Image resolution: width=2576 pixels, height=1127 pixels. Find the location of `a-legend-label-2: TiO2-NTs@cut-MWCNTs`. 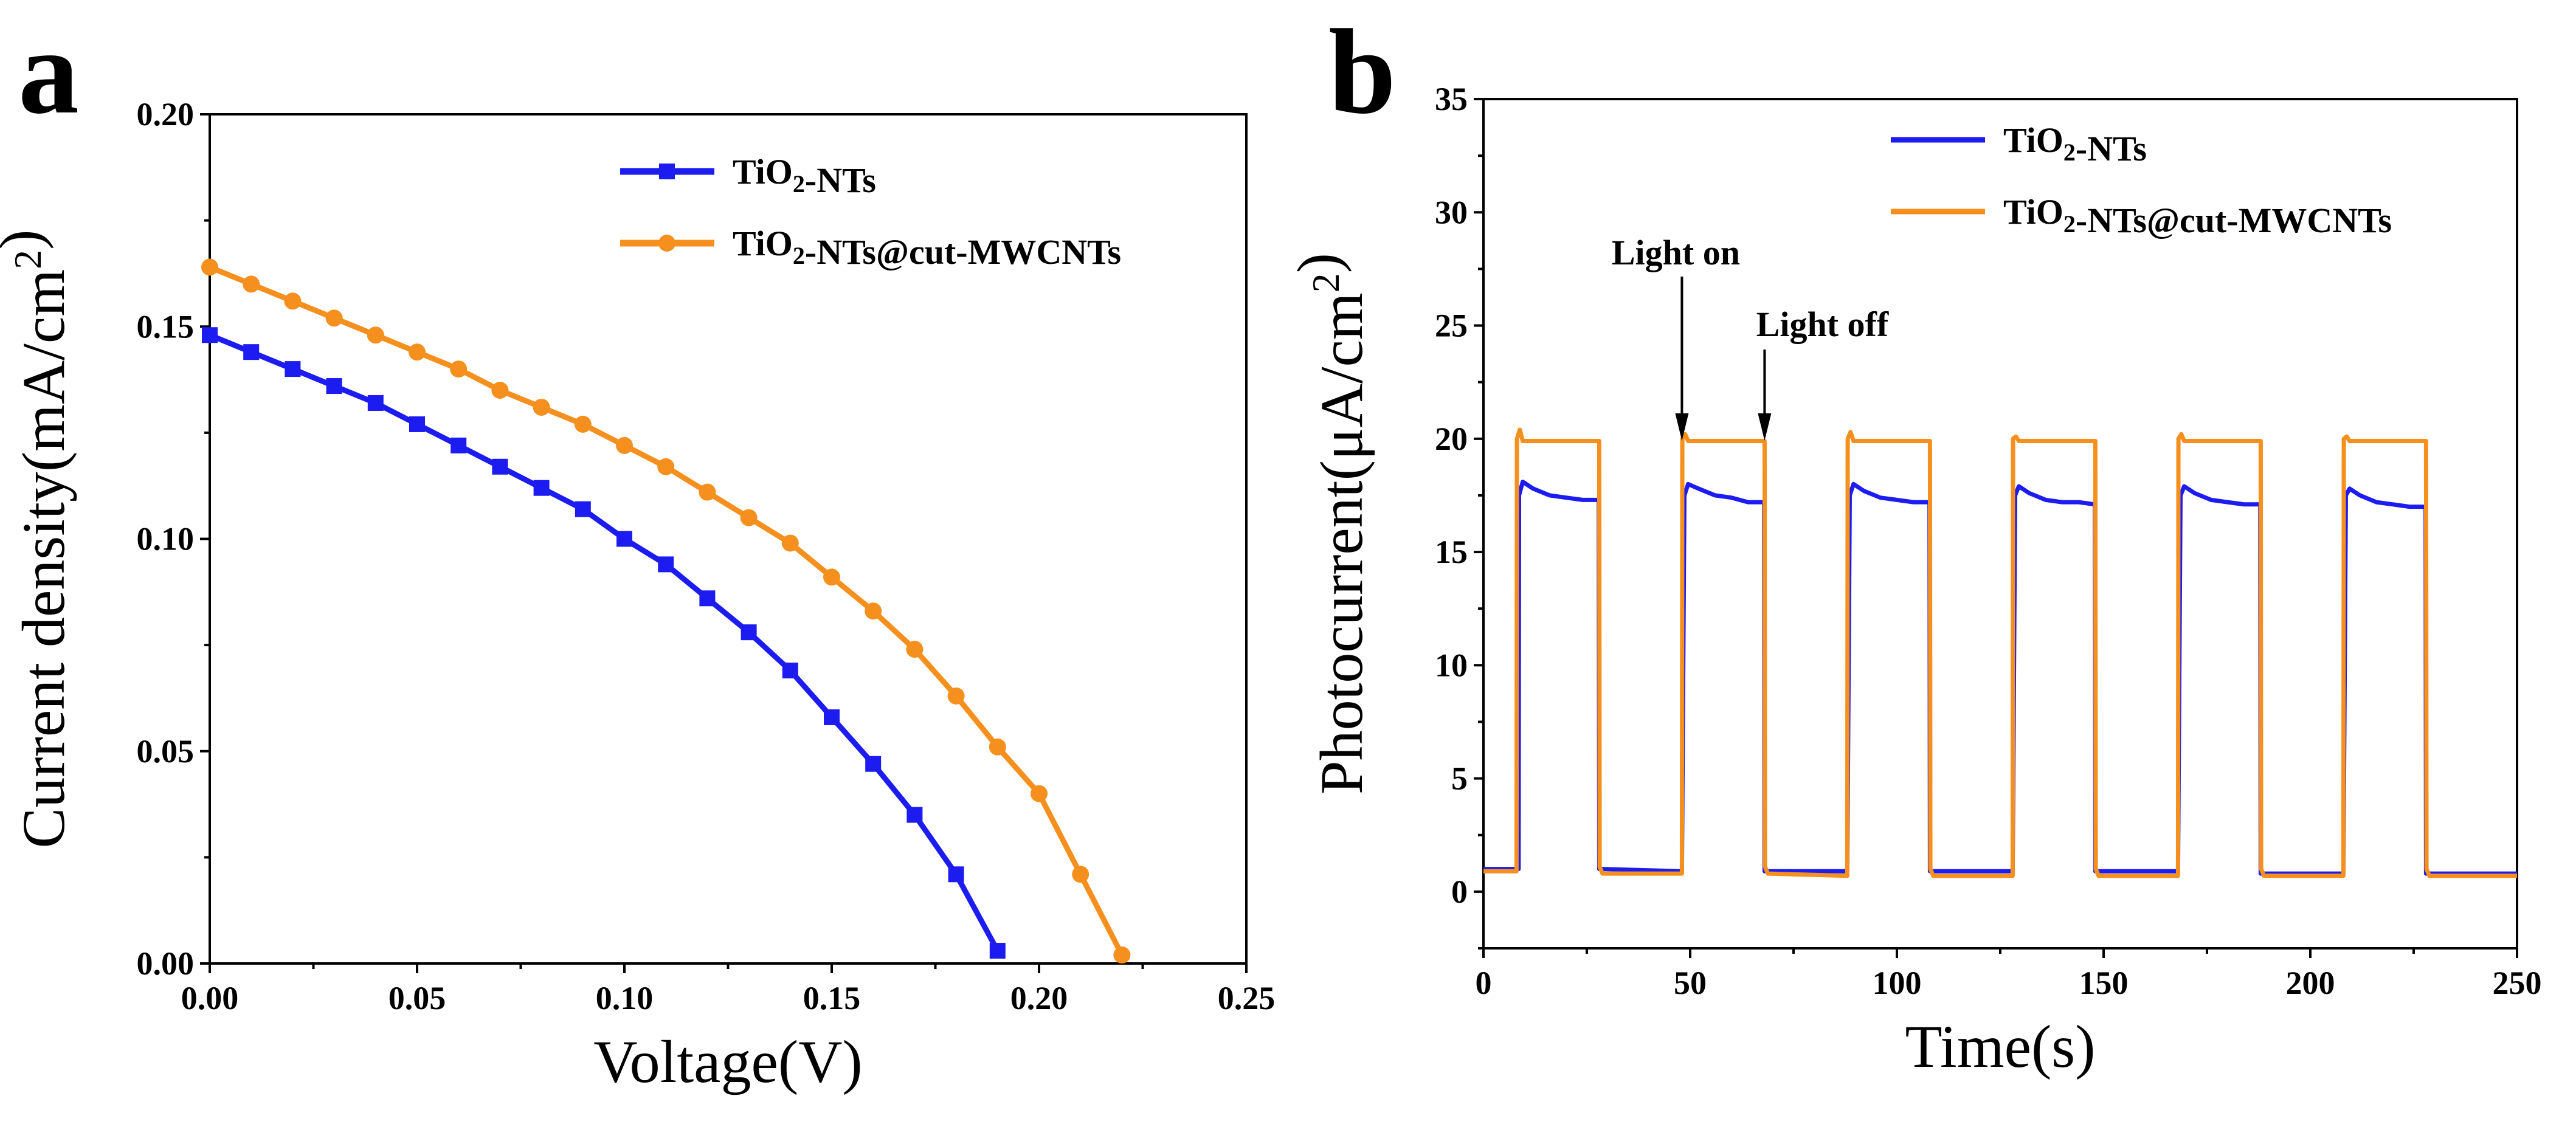

a-legend-label-2: TiO2-NTs@cut-MWCNTs is located at coordinates (927, 248).